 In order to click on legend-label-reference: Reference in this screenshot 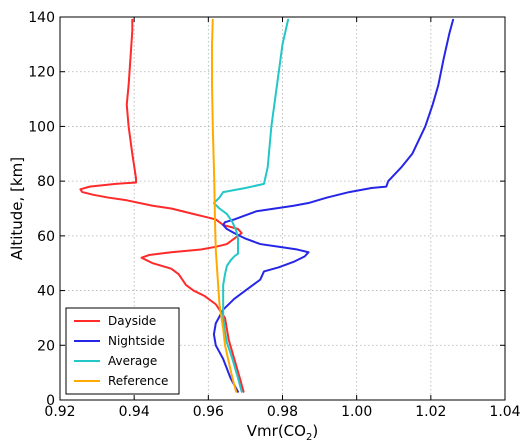, I will do `click(138, 381)`.